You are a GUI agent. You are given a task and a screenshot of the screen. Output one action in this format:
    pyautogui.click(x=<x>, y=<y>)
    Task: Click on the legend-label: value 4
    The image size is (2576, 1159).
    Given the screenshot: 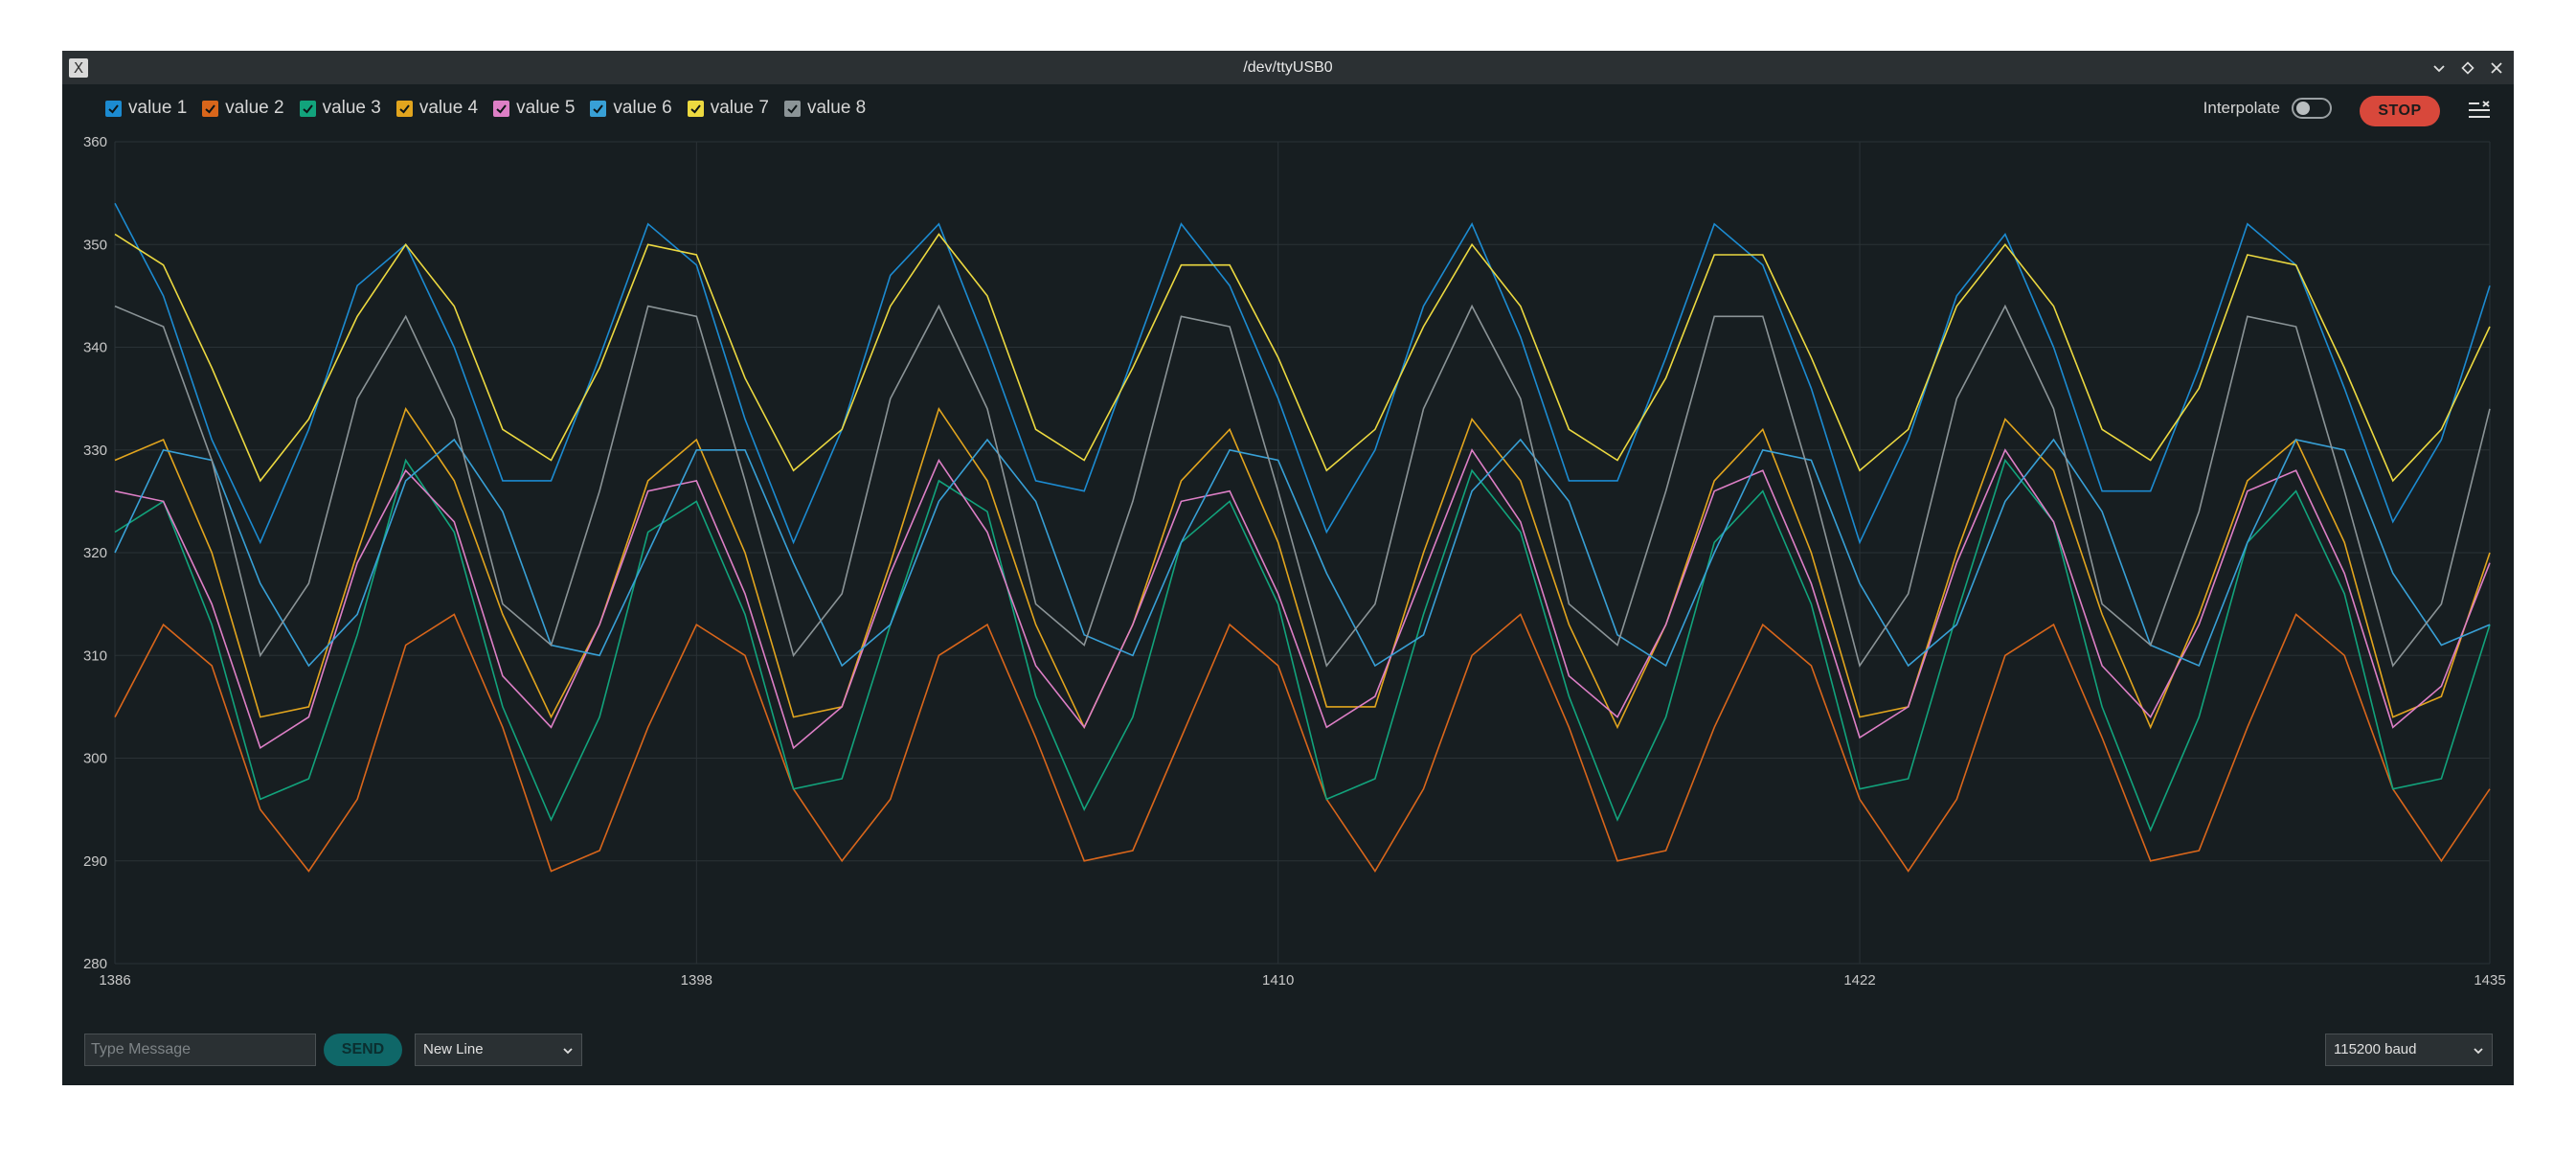 What is the action you would take?
    pyautogui.click(x=448, y=108)
    